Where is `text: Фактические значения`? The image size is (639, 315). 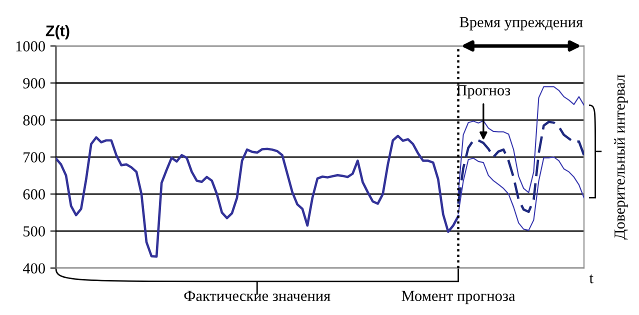 text: Фактические значения is located at coordinates (257, 296).